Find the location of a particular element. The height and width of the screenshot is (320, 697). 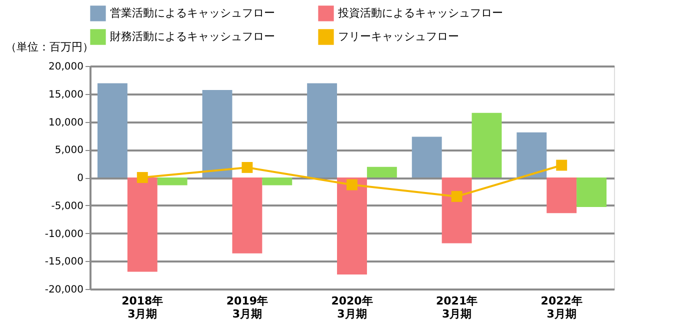

x-tick-label: 2018年 3月期 is located at coordinates (143, 307).